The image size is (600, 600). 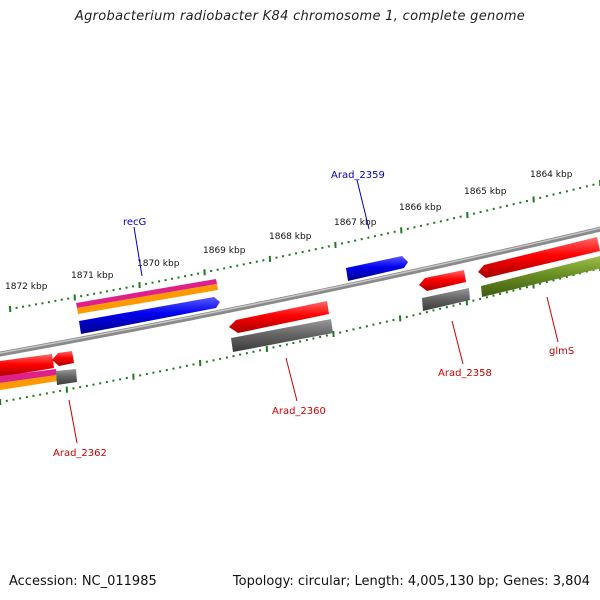 What do you see at coordinates (83, 581) in the screenshot?
I see `accession-text: Accession: NC_011985` at bounding box center [83, 581].